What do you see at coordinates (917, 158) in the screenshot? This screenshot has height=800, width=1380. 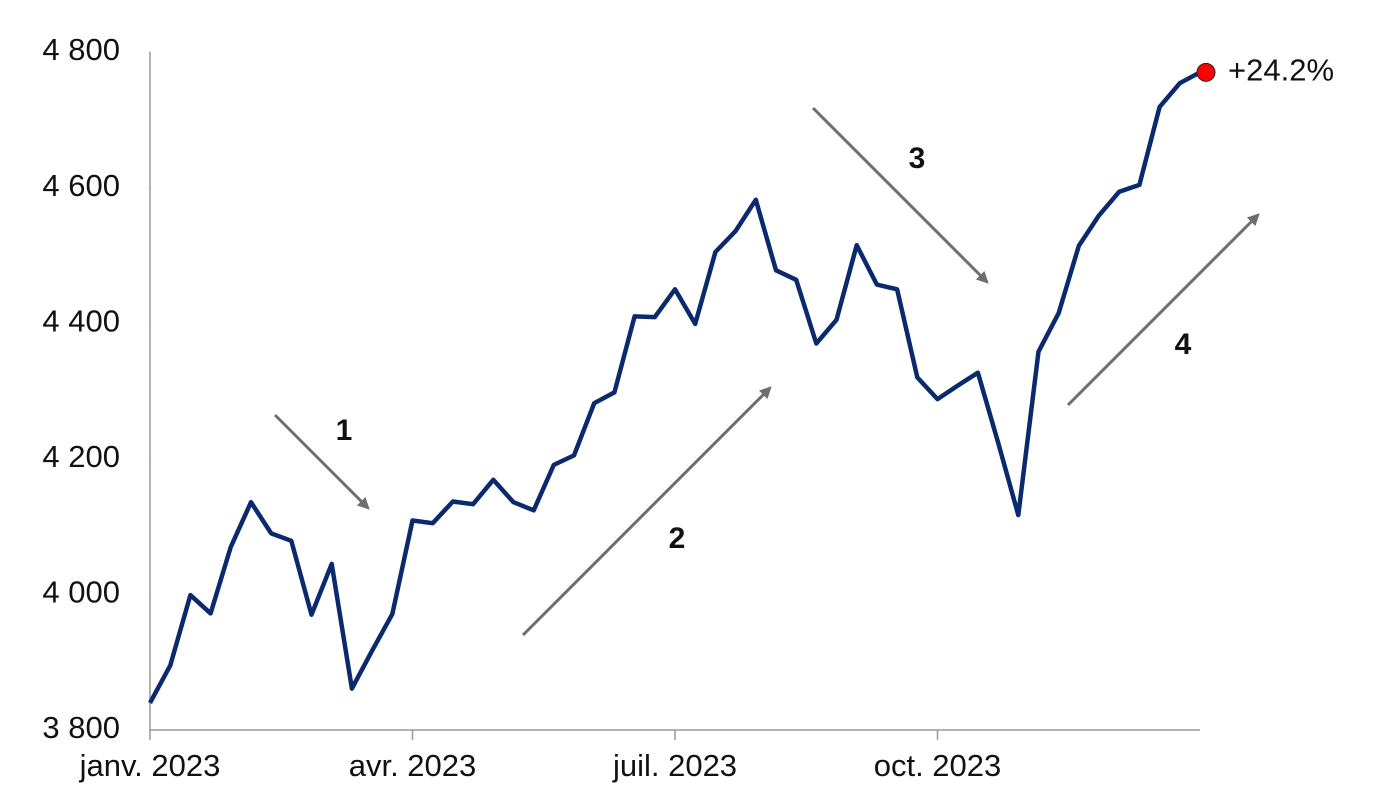 I see `annotation: 3` at bounding box center [917, 158].